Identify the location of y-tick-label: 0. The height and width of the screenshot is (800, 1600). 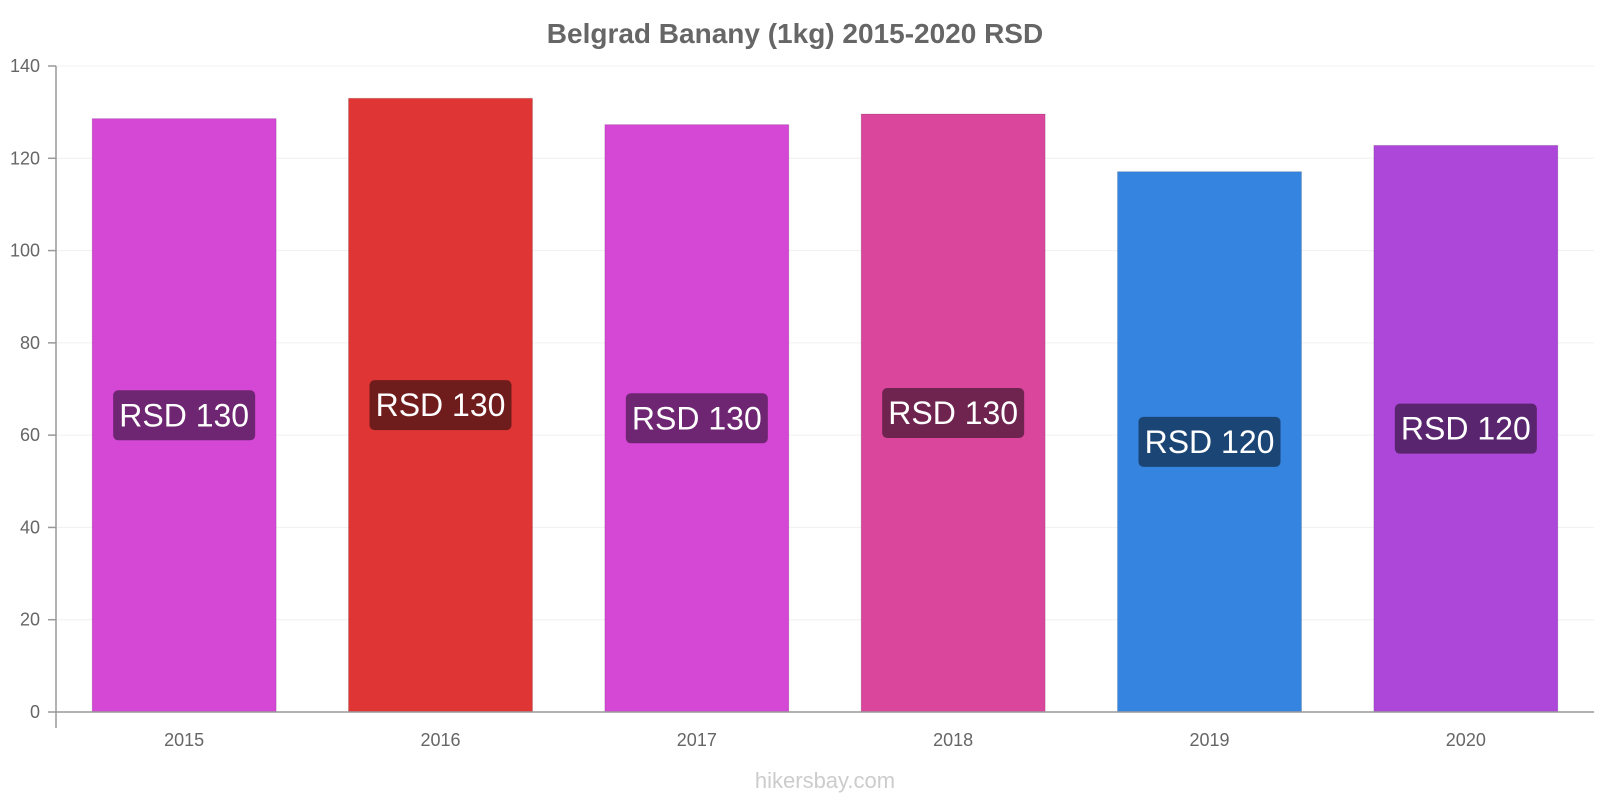
(35, 712).